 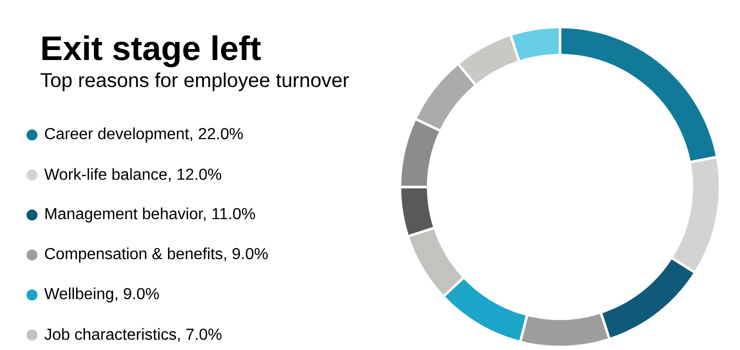 What do you see at coordinates (156, 255) in the screenshot?
I see `legend-label: Compensation & benefits, 9.0%` at bounding box center [156, 255].